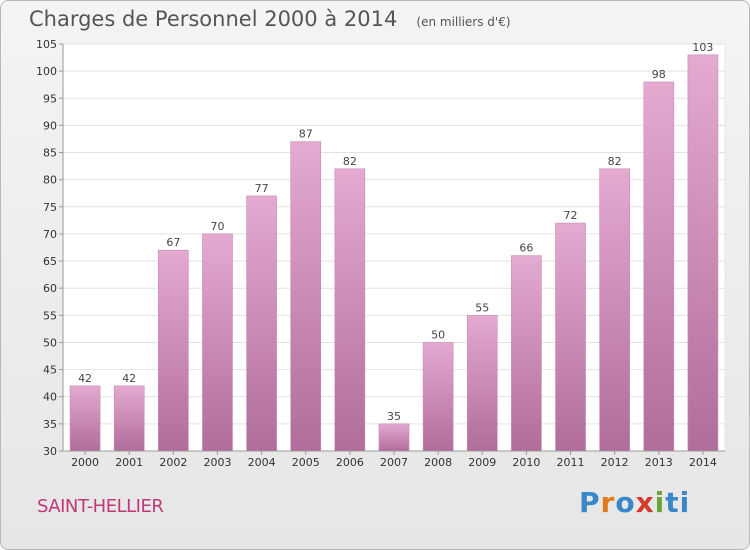 This screenshot has width=750, height=550. Describe the element at coordinates (438, 334) in the screenshot. I see `data-label-2008: 50` at that location.